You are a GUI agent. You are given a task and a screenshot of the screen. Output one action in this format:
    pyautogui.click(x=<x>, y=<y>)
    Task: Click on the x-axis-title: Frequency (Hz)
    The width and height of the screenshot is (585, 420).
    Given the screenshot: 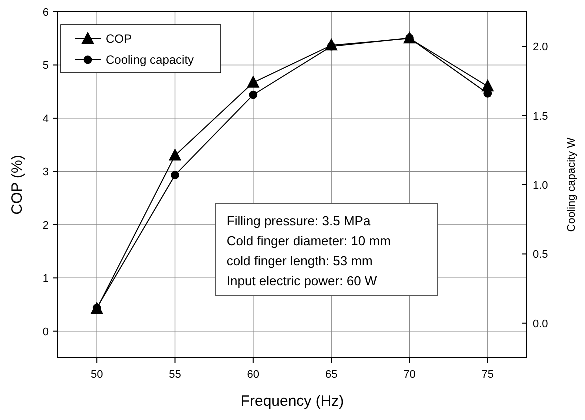 What is the action you would take?
    pyautogui.click(x=292, y=401)
    